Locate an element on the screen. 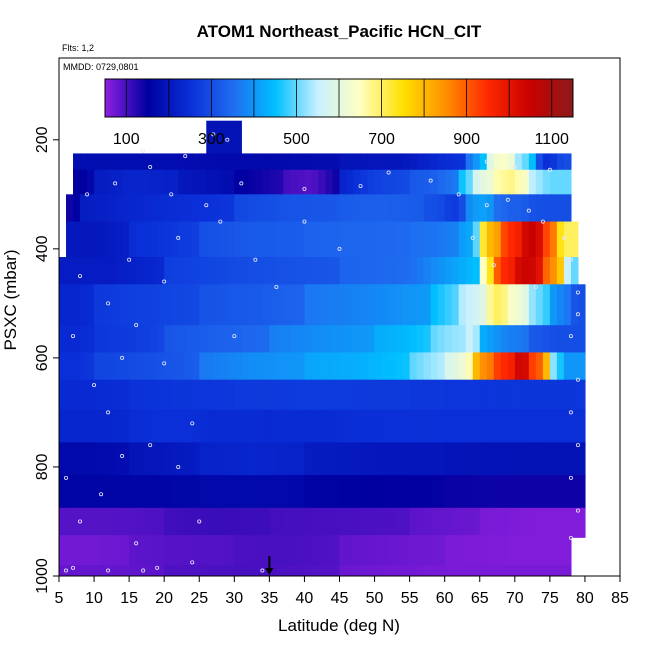  x-tick-label: 45 is located at coordinates (340, 598).